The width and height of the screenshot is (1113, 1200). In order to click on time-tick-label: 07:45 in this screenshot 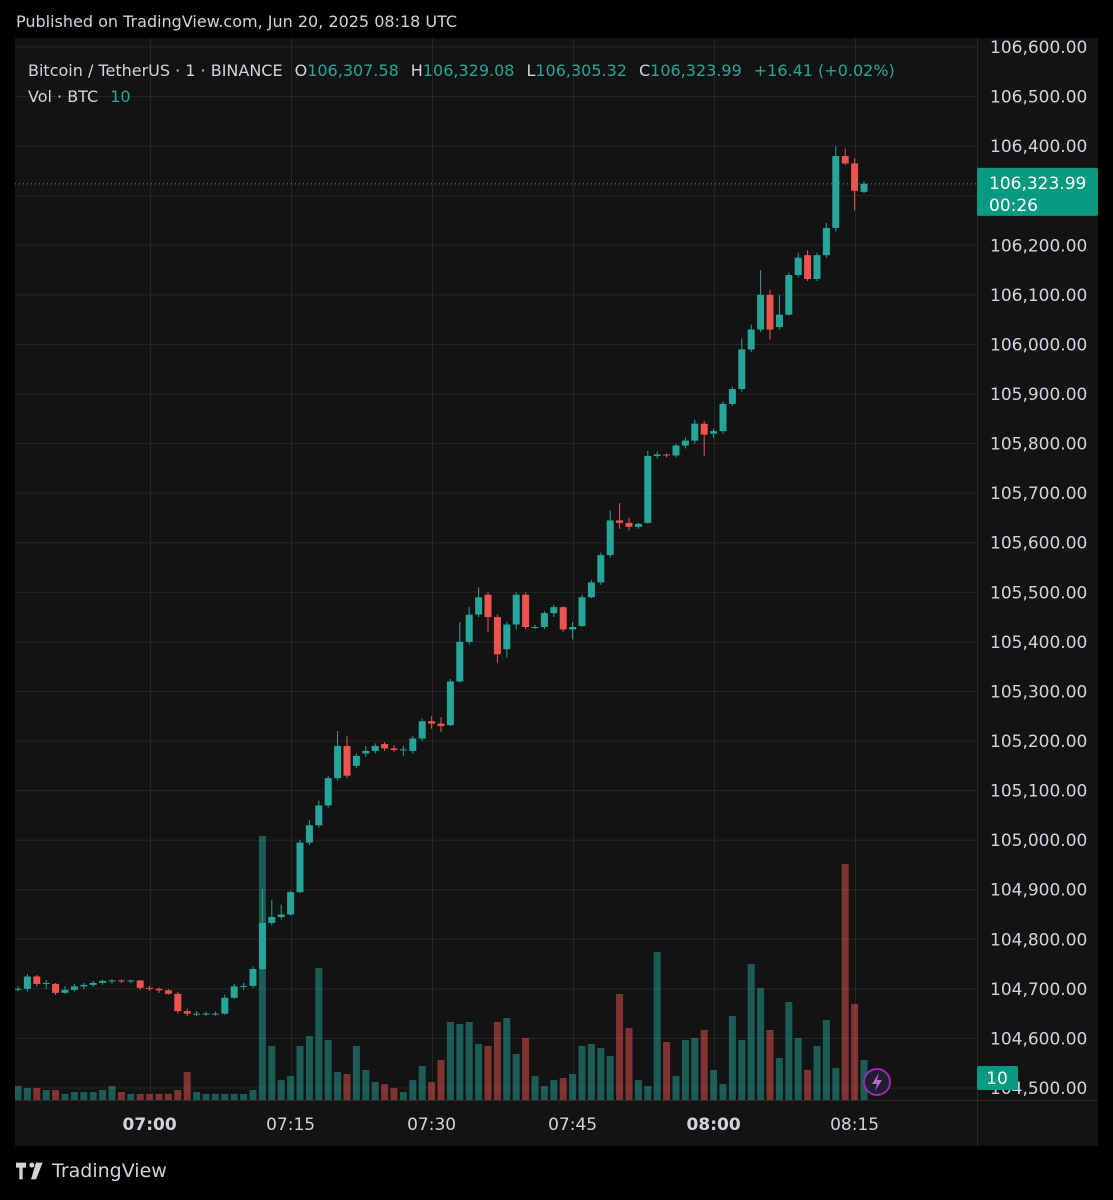, I will do `click(572, 1125)`.